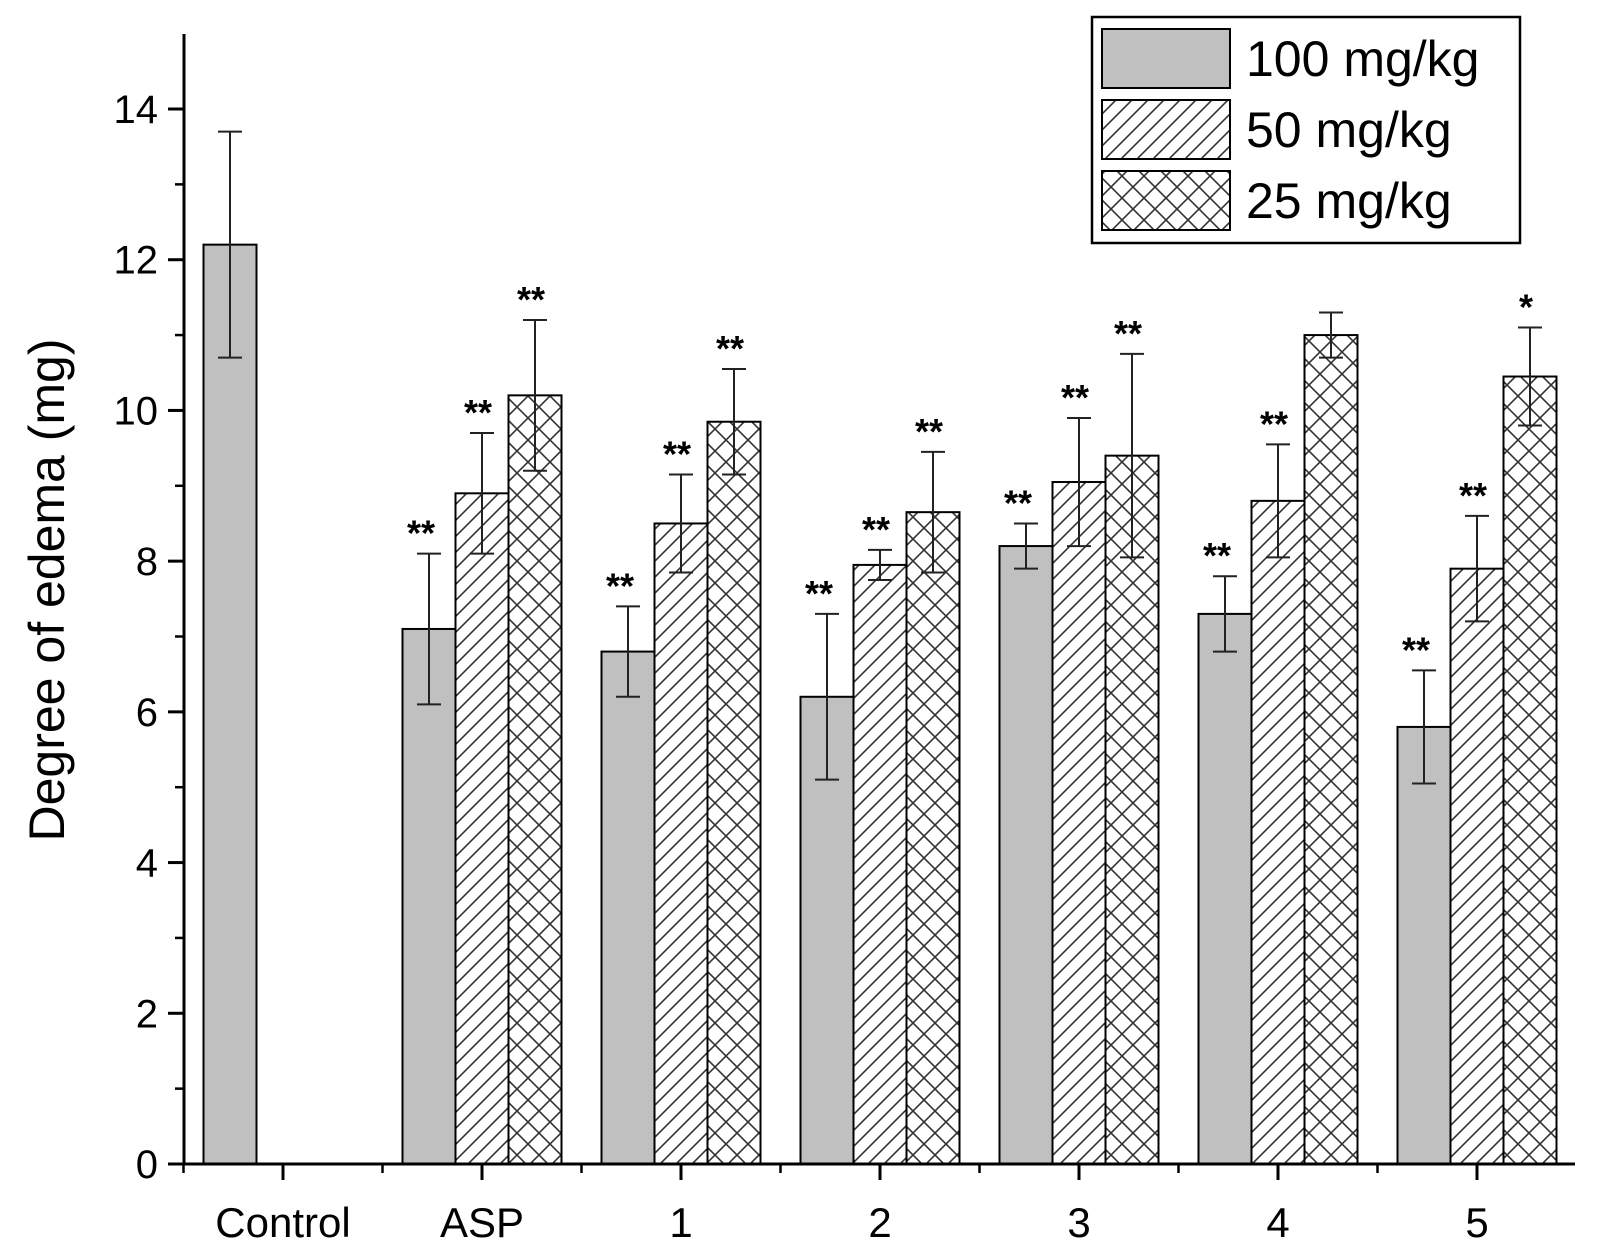 The width and height of the screenshot is (1600, 1252). What do you see at coordinates (147, 1165) in the screenshot?
I see `y-tick-label: 0` at bounding box center [147, 1165].